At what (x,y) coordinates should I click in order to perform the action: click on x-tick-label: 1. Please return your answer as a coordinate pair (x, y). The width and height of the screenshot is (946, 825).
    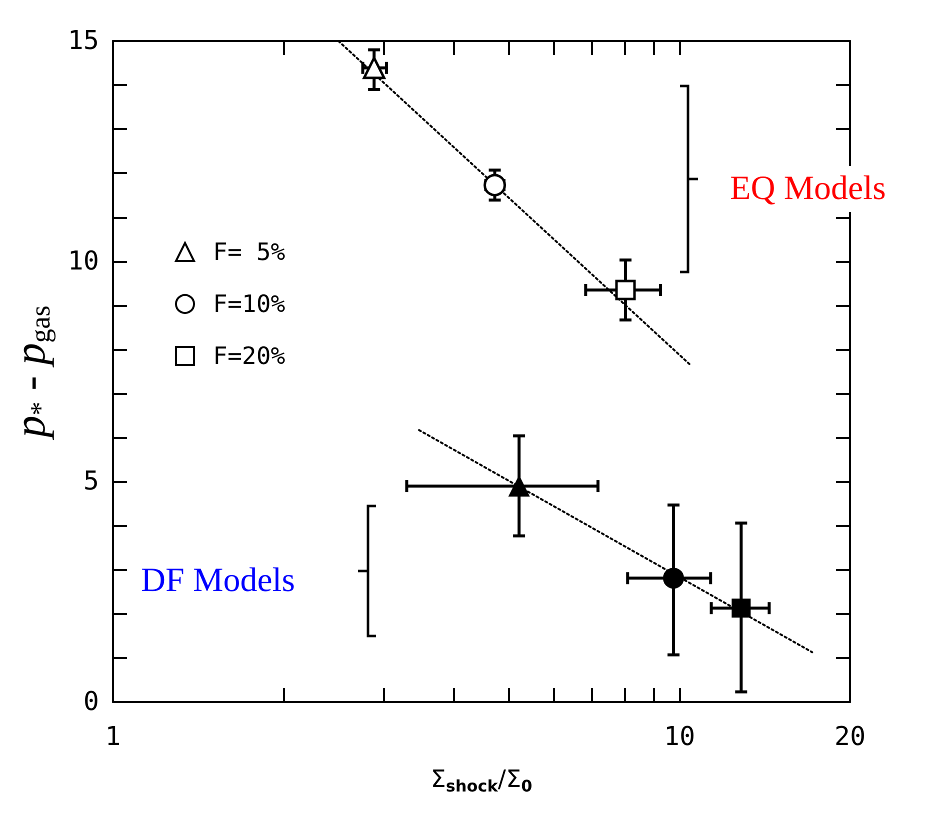
    Looking at the image, I should click on (113, 737).